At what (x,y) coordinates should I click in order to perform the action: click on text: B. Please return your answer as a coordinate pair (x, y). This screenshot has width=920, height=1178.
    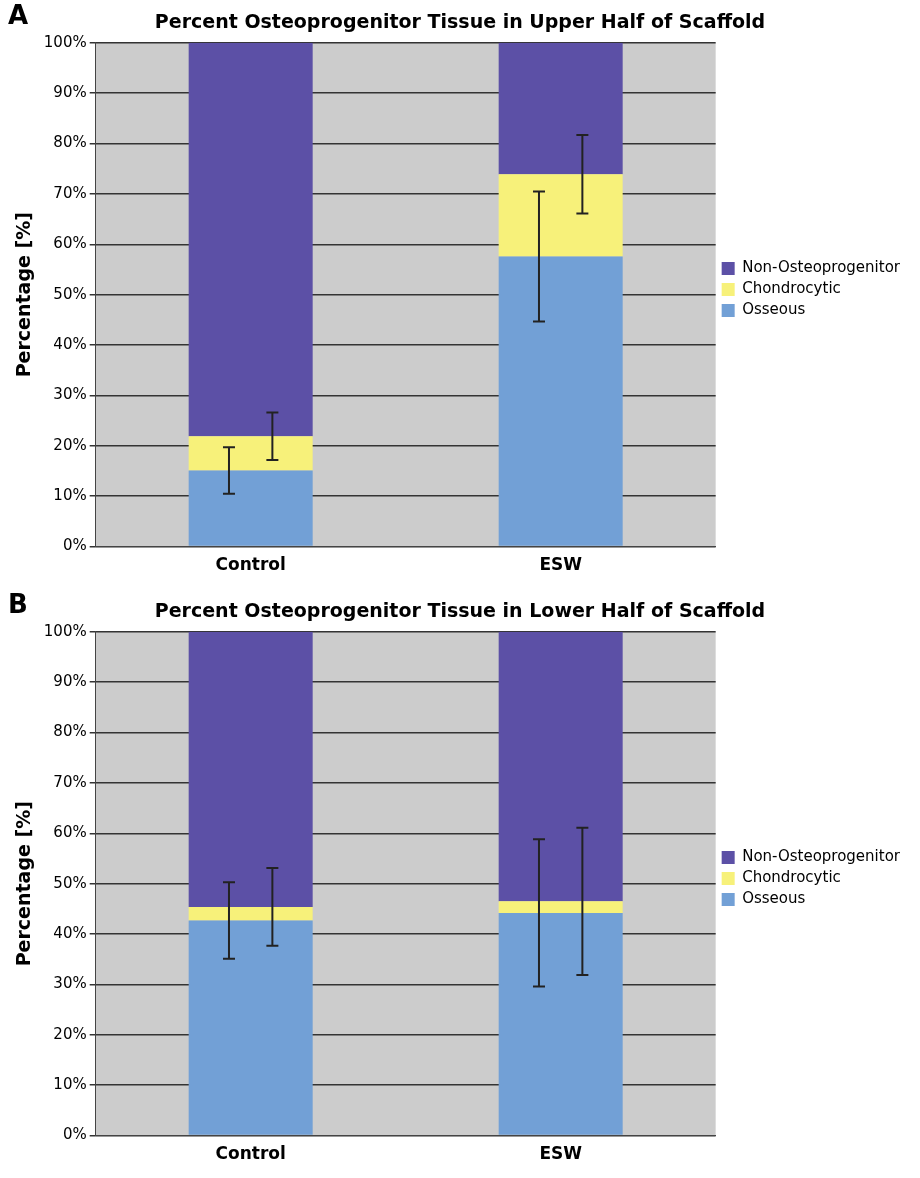
    Looking at the image, I should click on (18, 603).